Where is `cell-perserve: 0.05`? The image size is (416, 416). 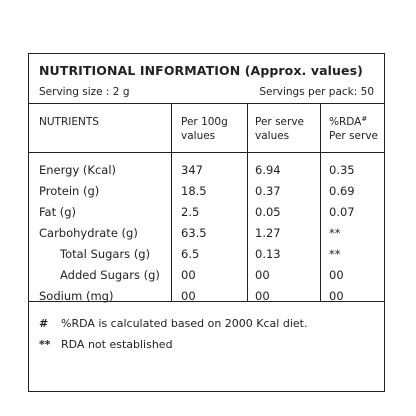
cell-perserve: 0.05 is located at coordinates (268, 212).